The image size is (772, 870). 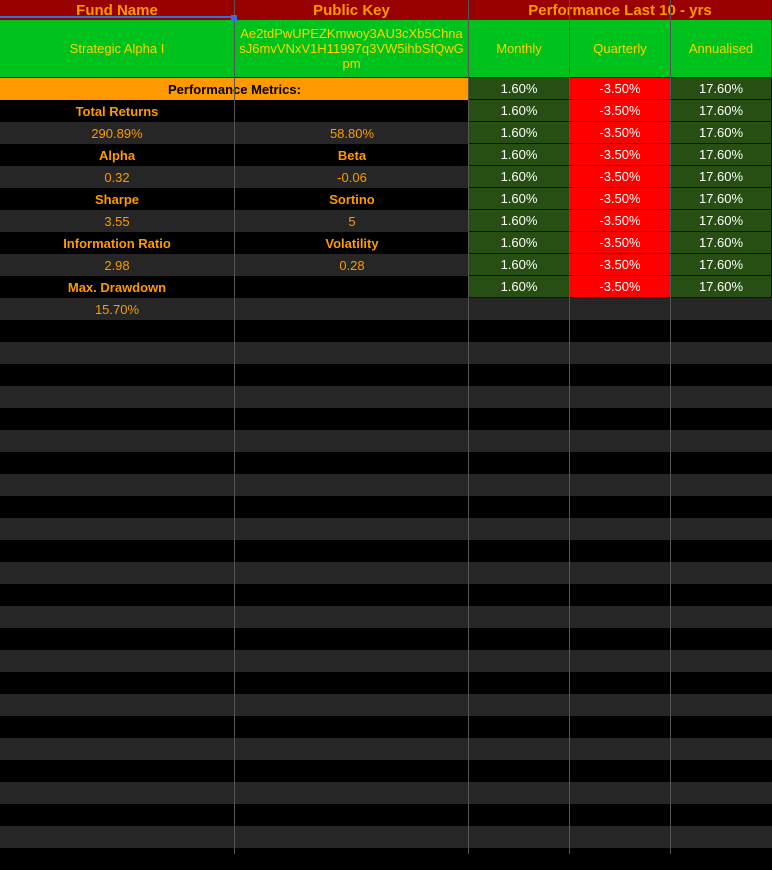 What do you see at coordinates (352, 133) in the screenshot?
I see `metric-value: 58.80%` at bounding box center [352, 133].